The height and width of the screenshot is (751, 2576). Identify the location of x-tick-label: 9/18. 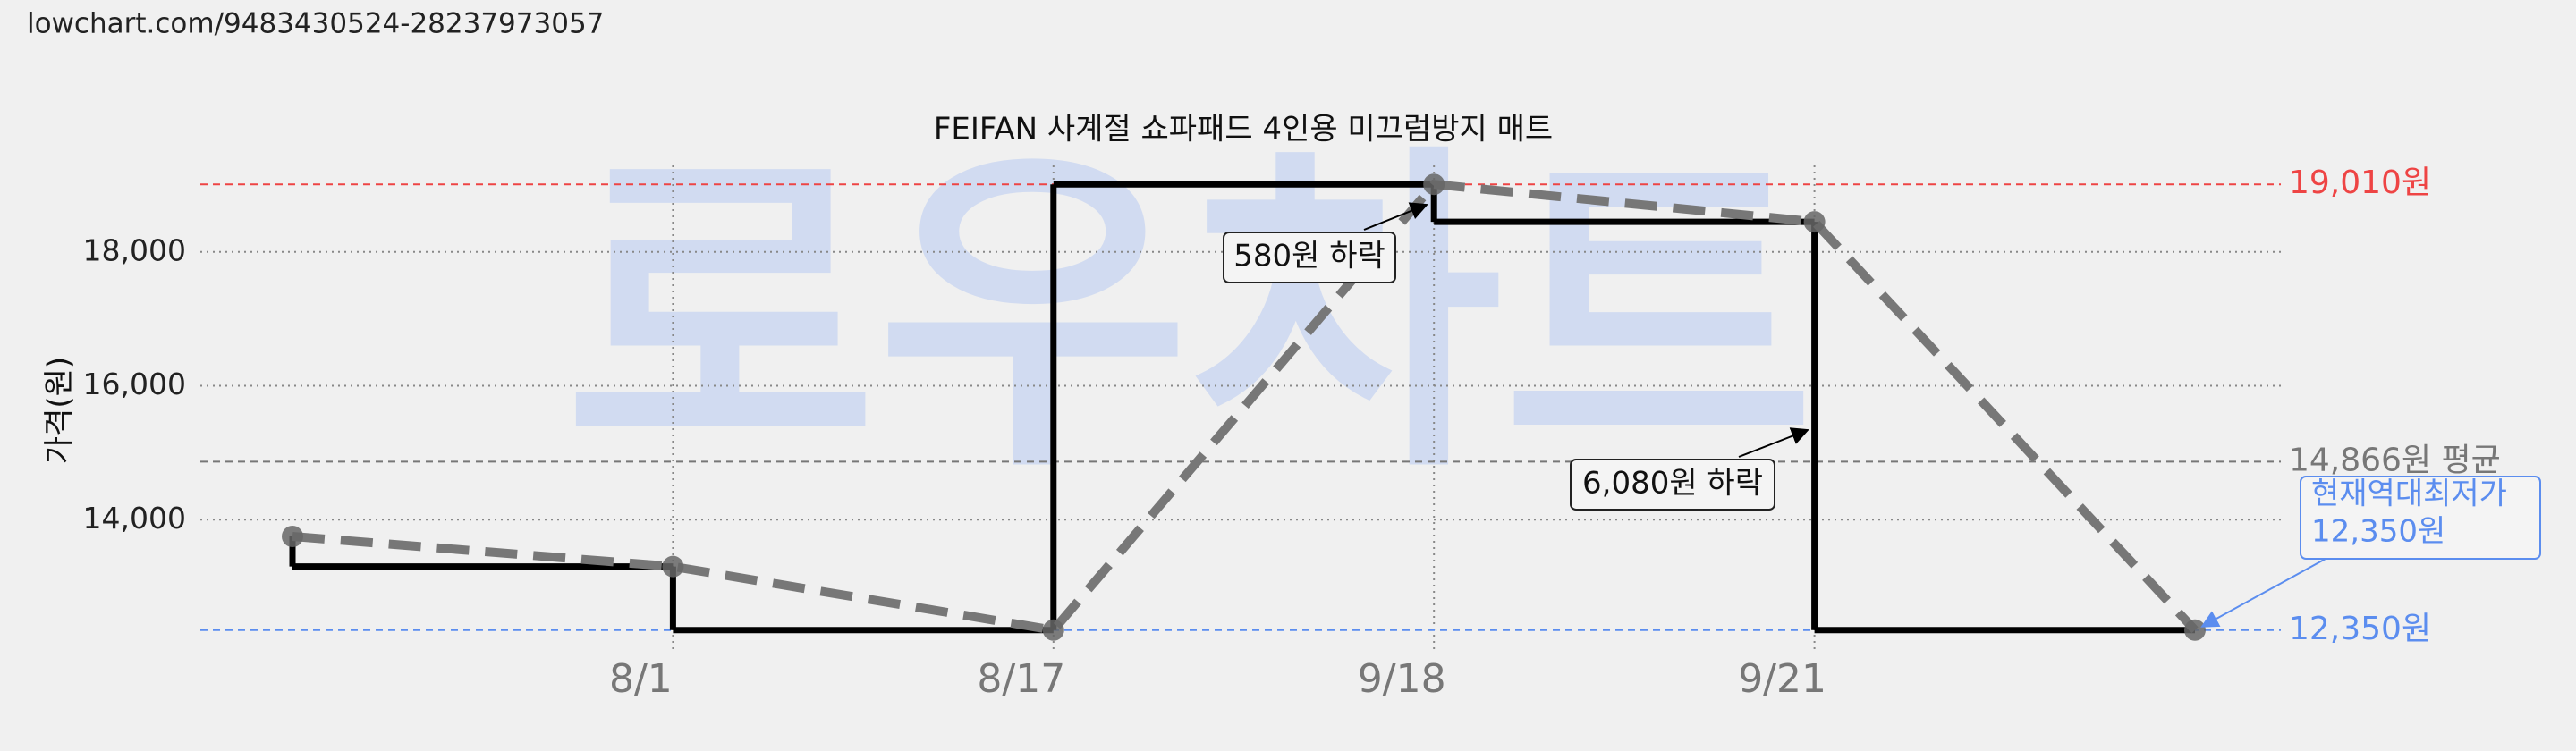
(1402, 679).